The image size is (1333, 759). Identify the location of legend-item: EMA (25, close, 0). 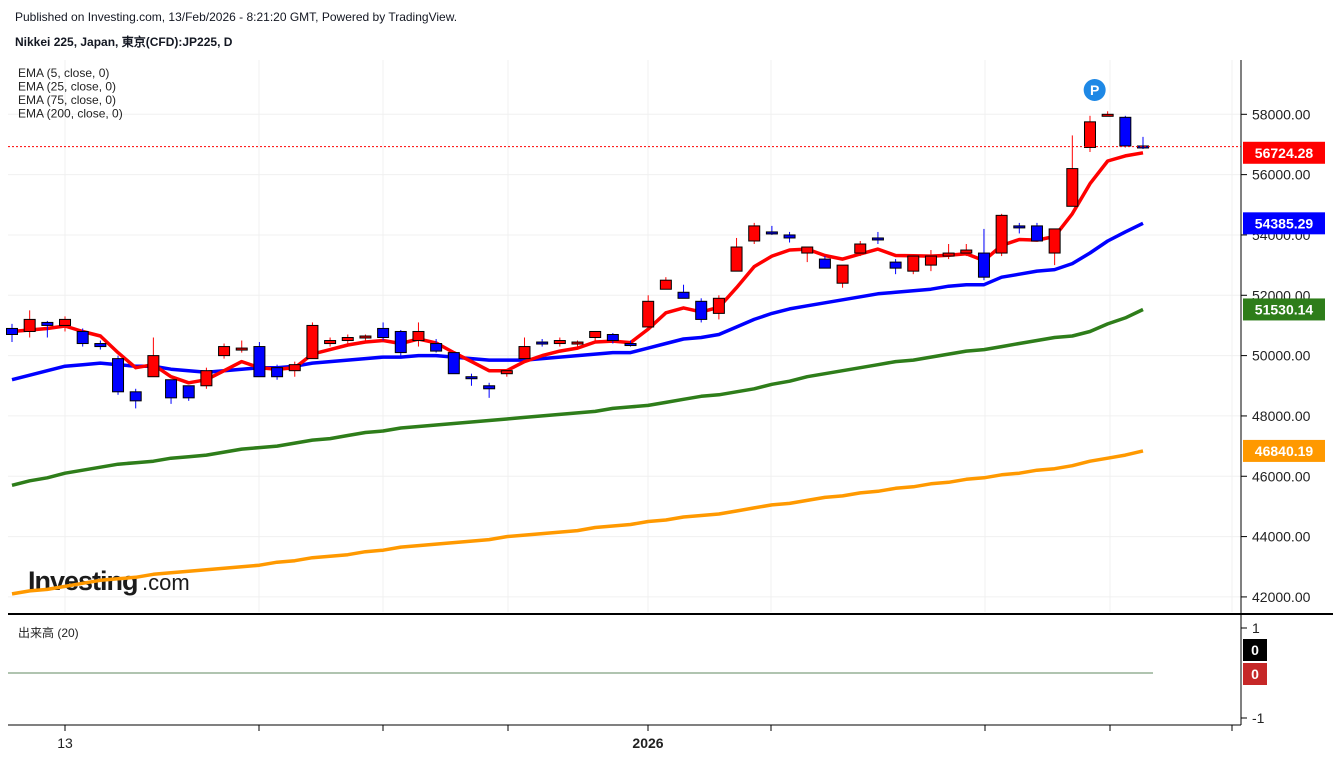
(67, 87).